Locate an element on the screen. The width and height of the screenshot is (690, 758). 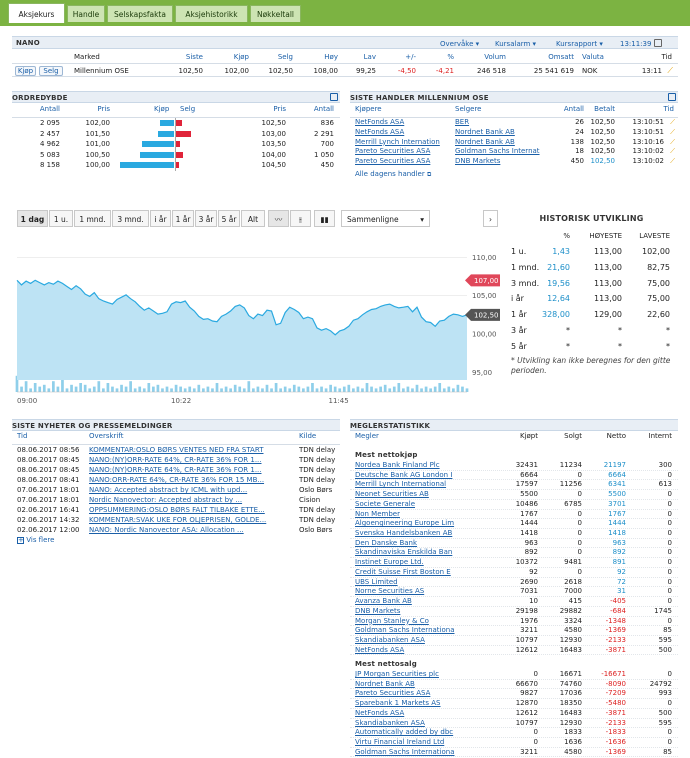
broker-link: Svenska Handelsbanken AB is located at coordinates (404, 533).